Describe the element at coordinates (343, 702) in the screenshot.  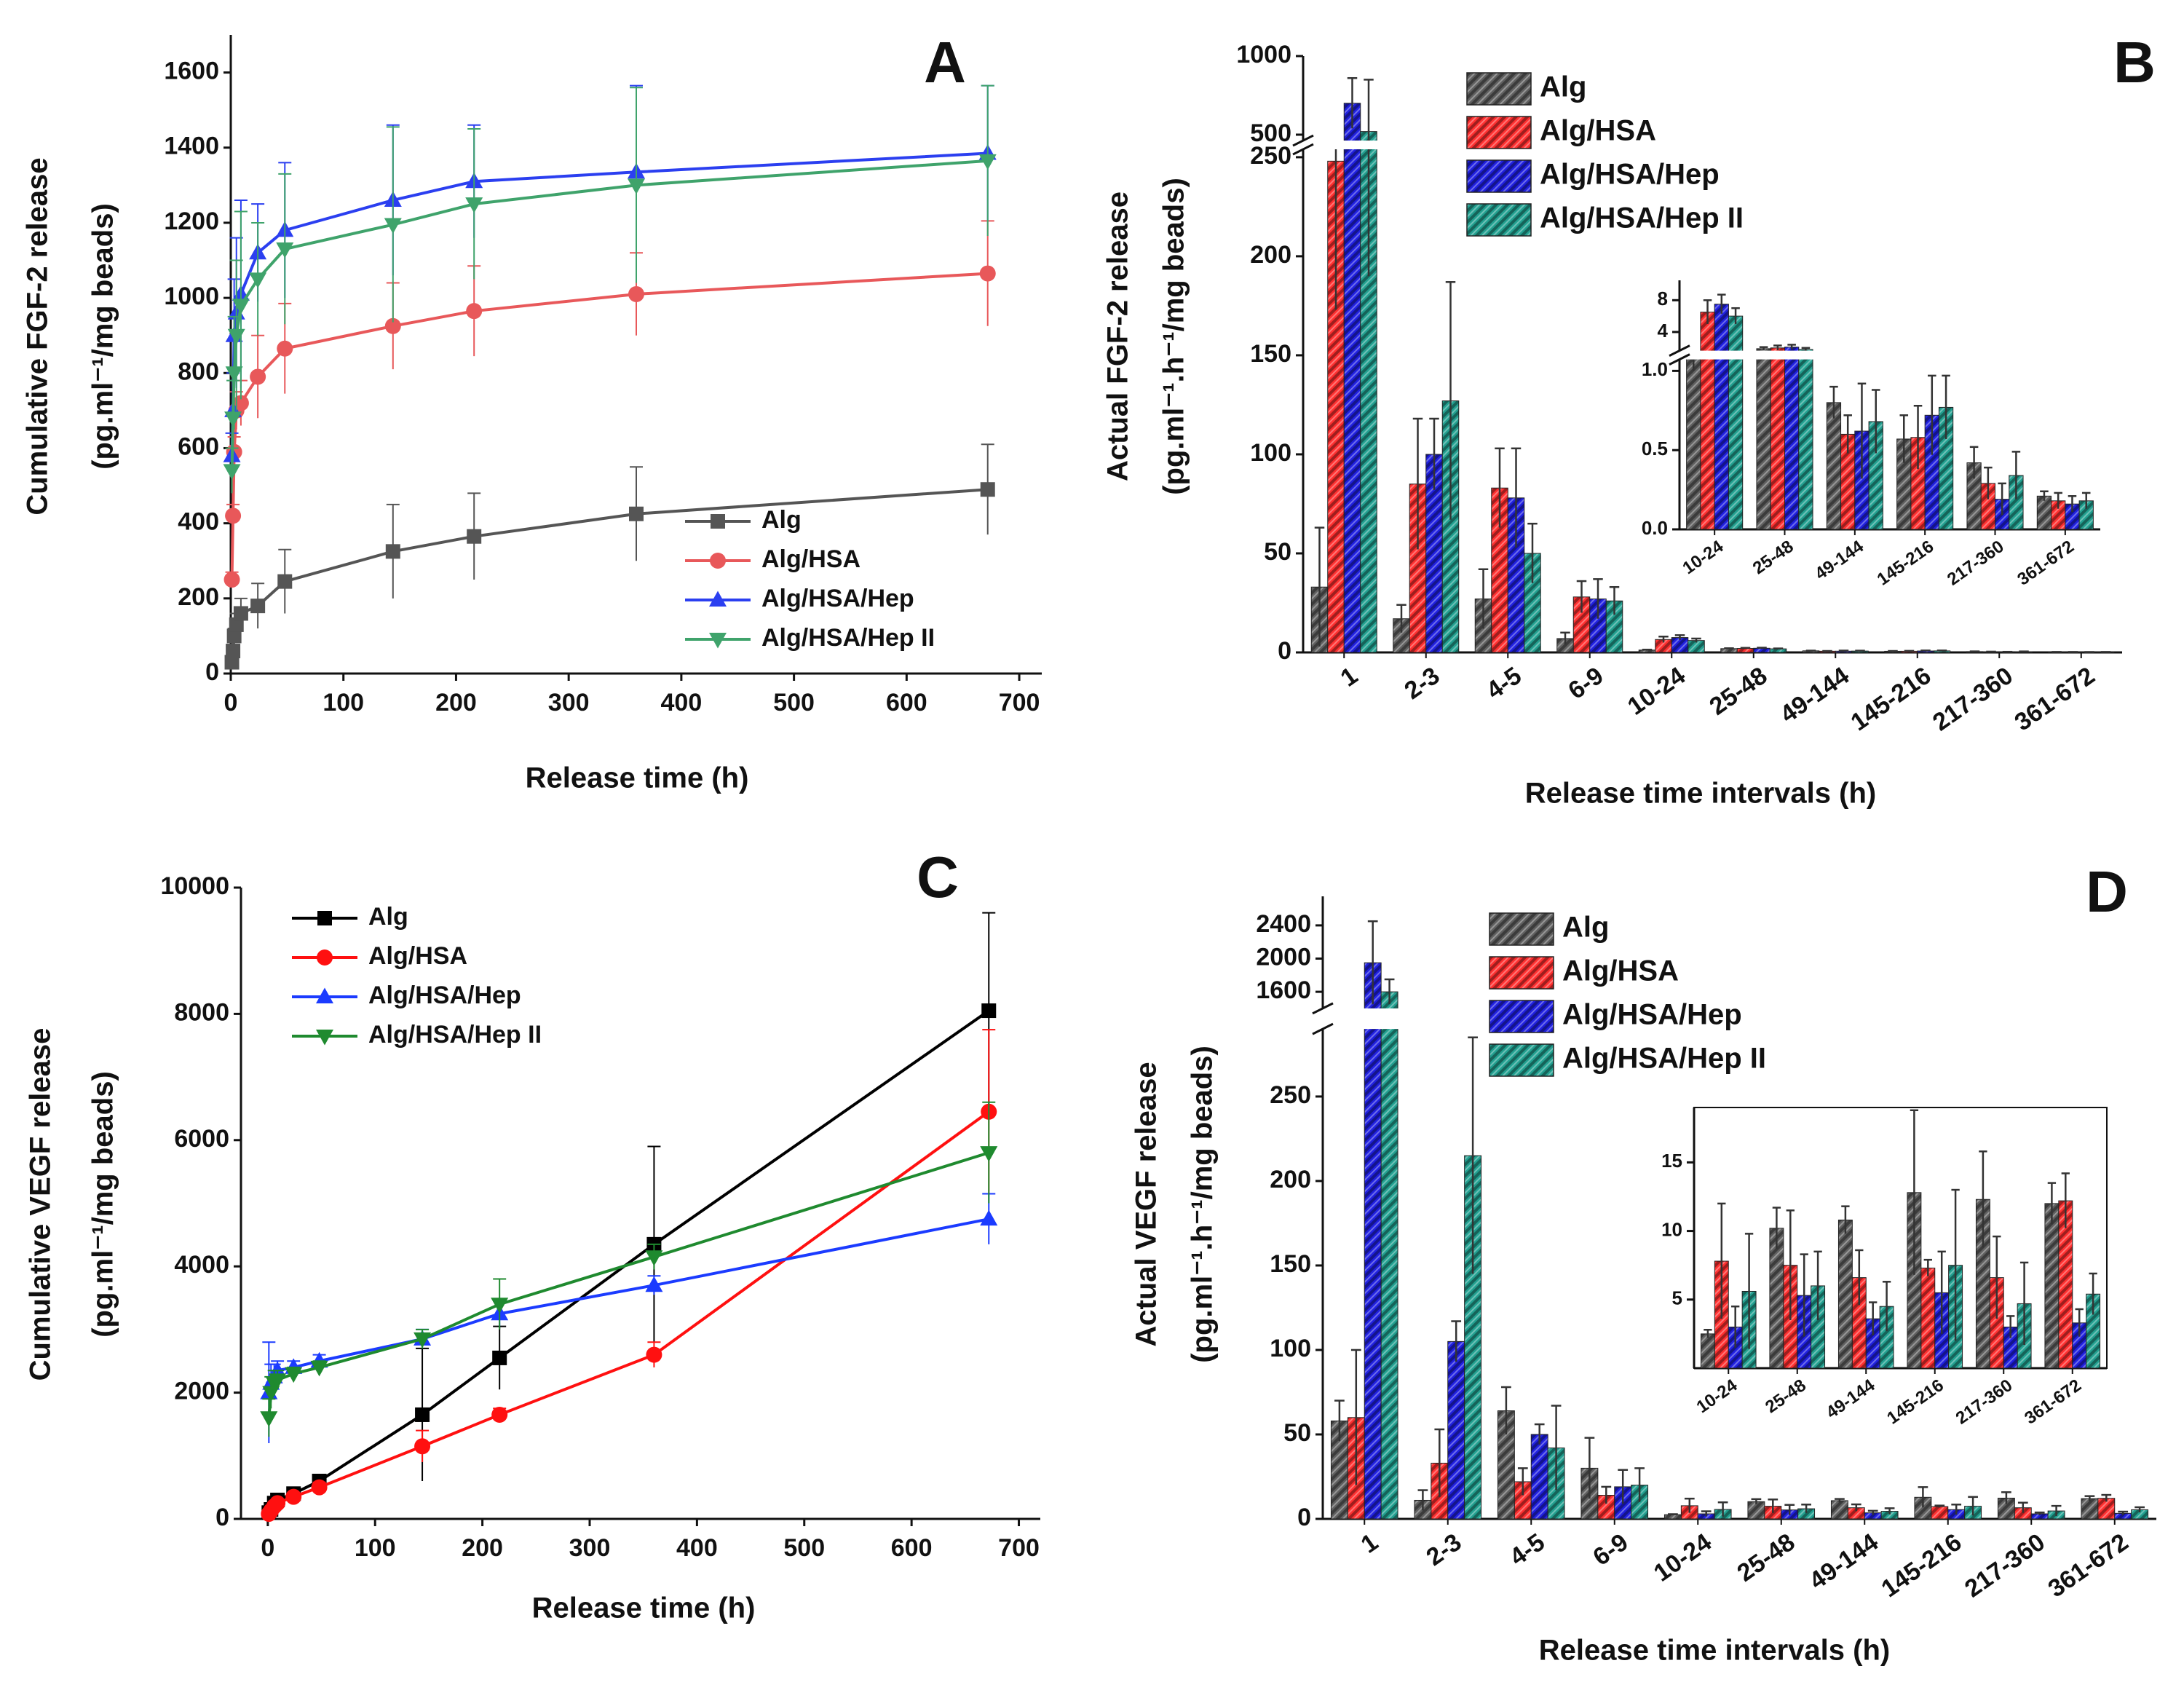
I see `x-tick-label: 100` at that location.